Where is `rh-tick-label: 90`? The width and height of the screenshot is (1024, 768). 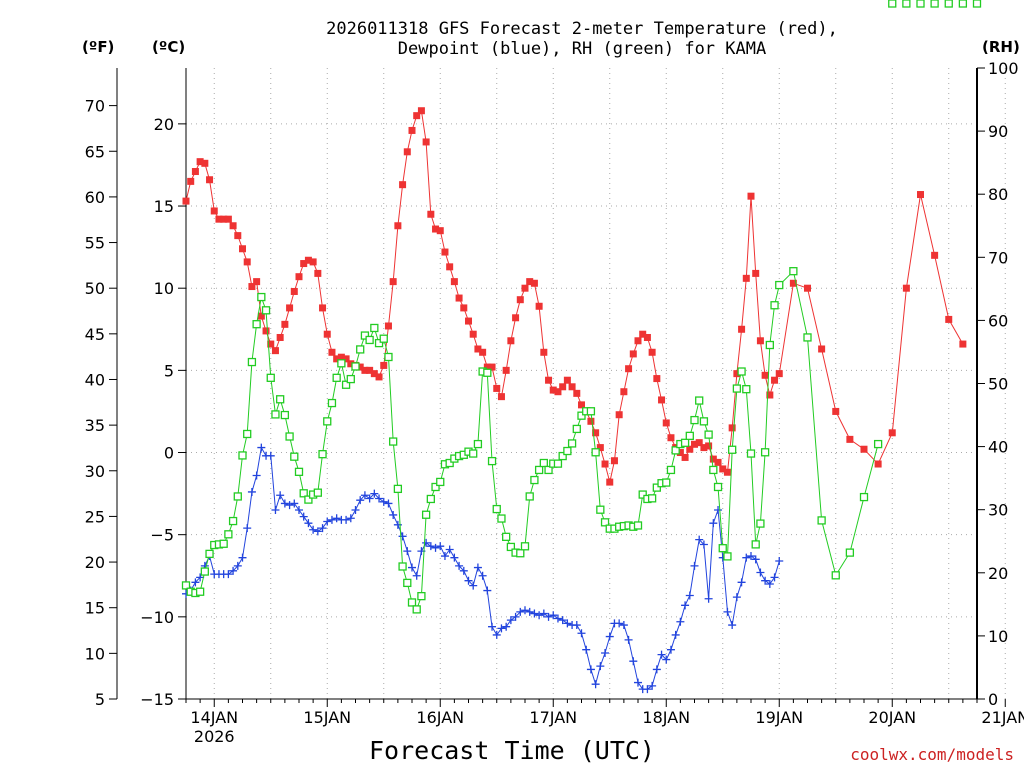 rh-tick-label: 90 is located at coordinates (998, 131).